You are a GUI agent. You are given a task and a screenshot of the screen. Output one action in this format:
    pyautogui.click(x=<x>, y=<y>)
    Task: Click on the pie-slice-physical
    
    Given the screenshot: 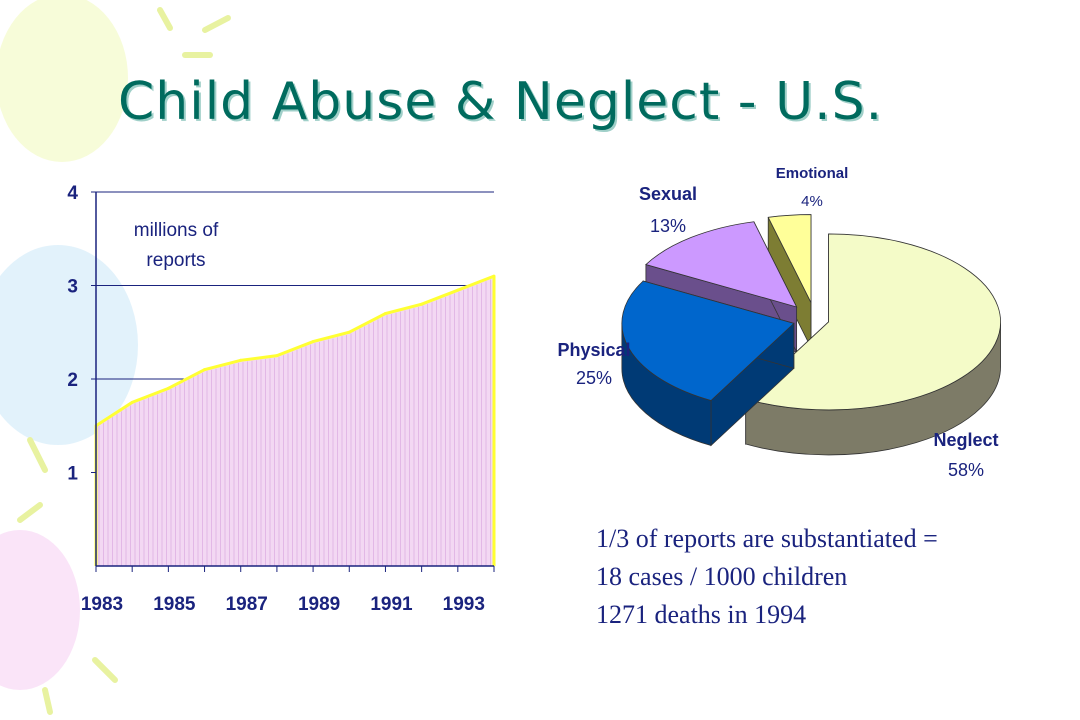 What is the action you would take?
    pyautogui.click(x=708, y=363)
    